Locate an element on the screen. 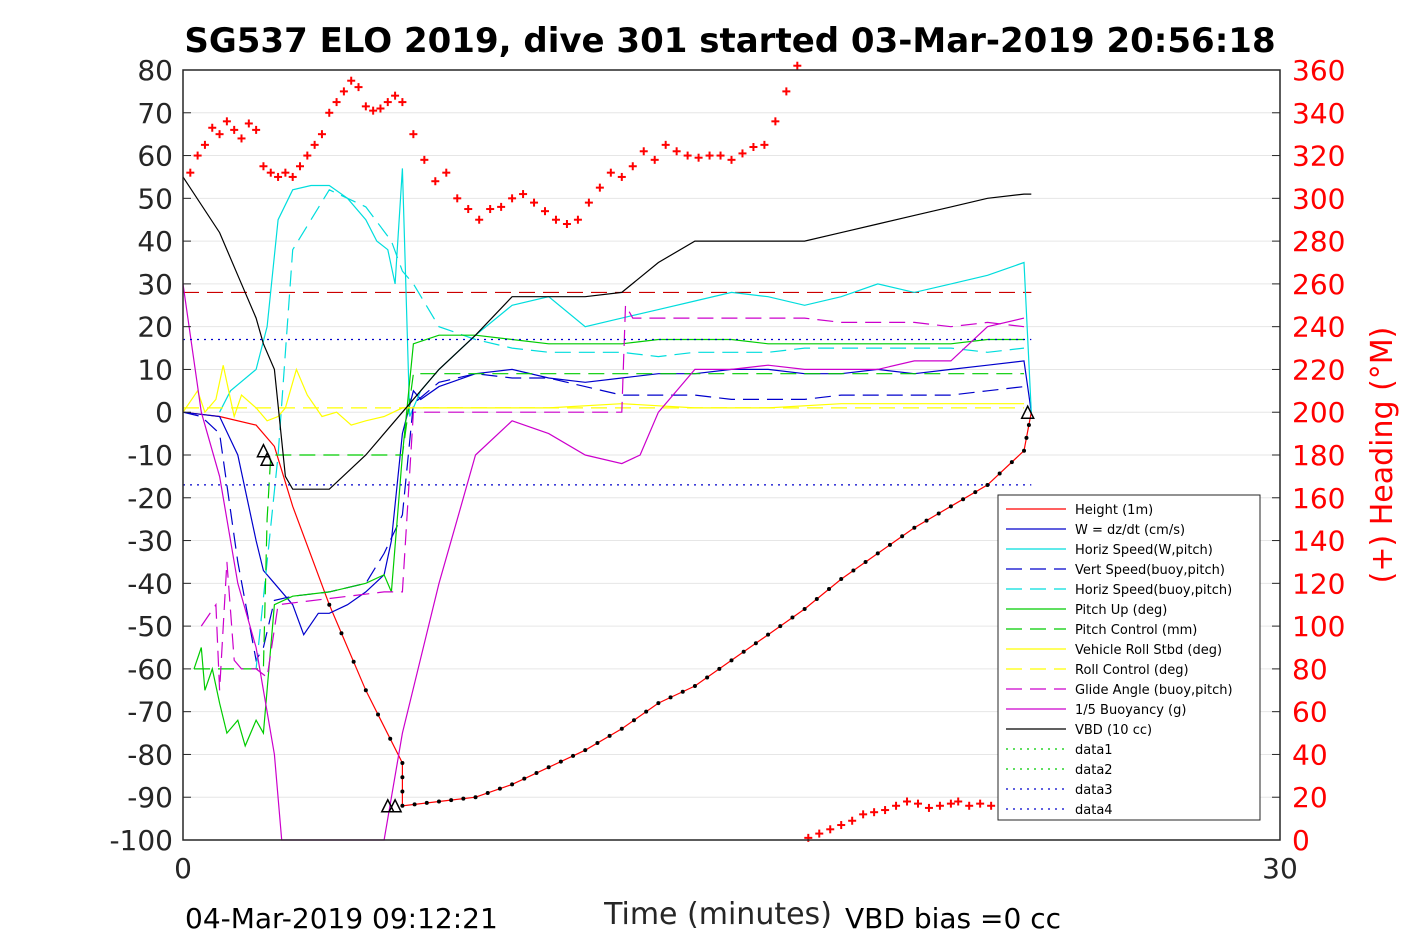 The height and width of the screenshot is (945, 1417). tick-label-right: 260 is located at coordinates (1318, 284).